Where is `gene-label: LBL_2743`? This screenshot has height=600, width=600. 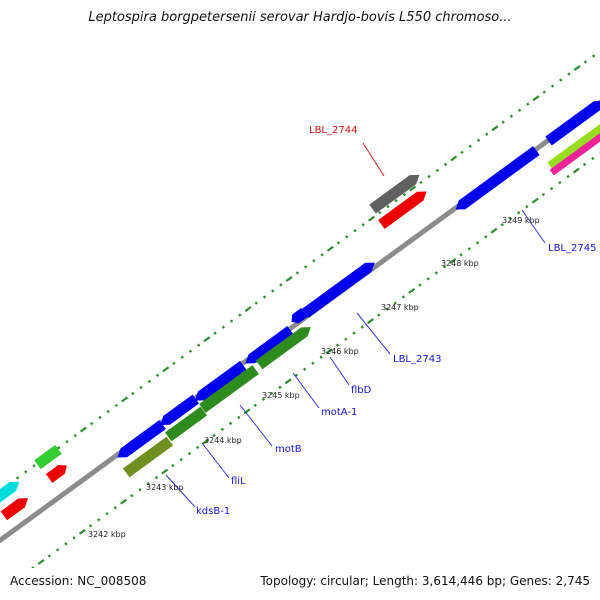
gene-label: LBL_2743 is located at coordinates (417, 359).